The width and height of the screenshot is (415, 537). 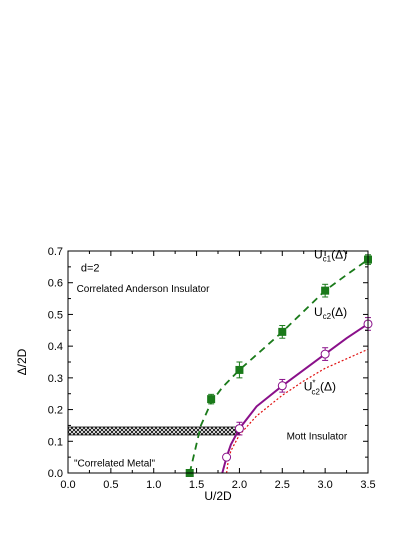 What do you see at coordinates (55, 442) in the screenshot?
I see `y-tick-label: 0.1` at bounding box center [55, 442].